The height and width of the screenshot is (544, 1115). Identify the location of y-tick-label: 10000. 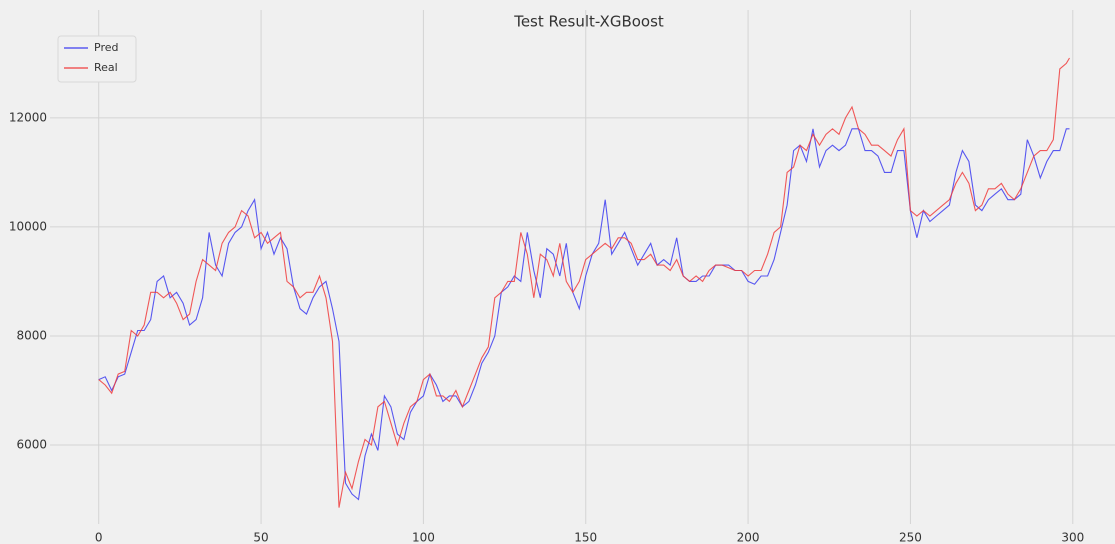
(28, 226).